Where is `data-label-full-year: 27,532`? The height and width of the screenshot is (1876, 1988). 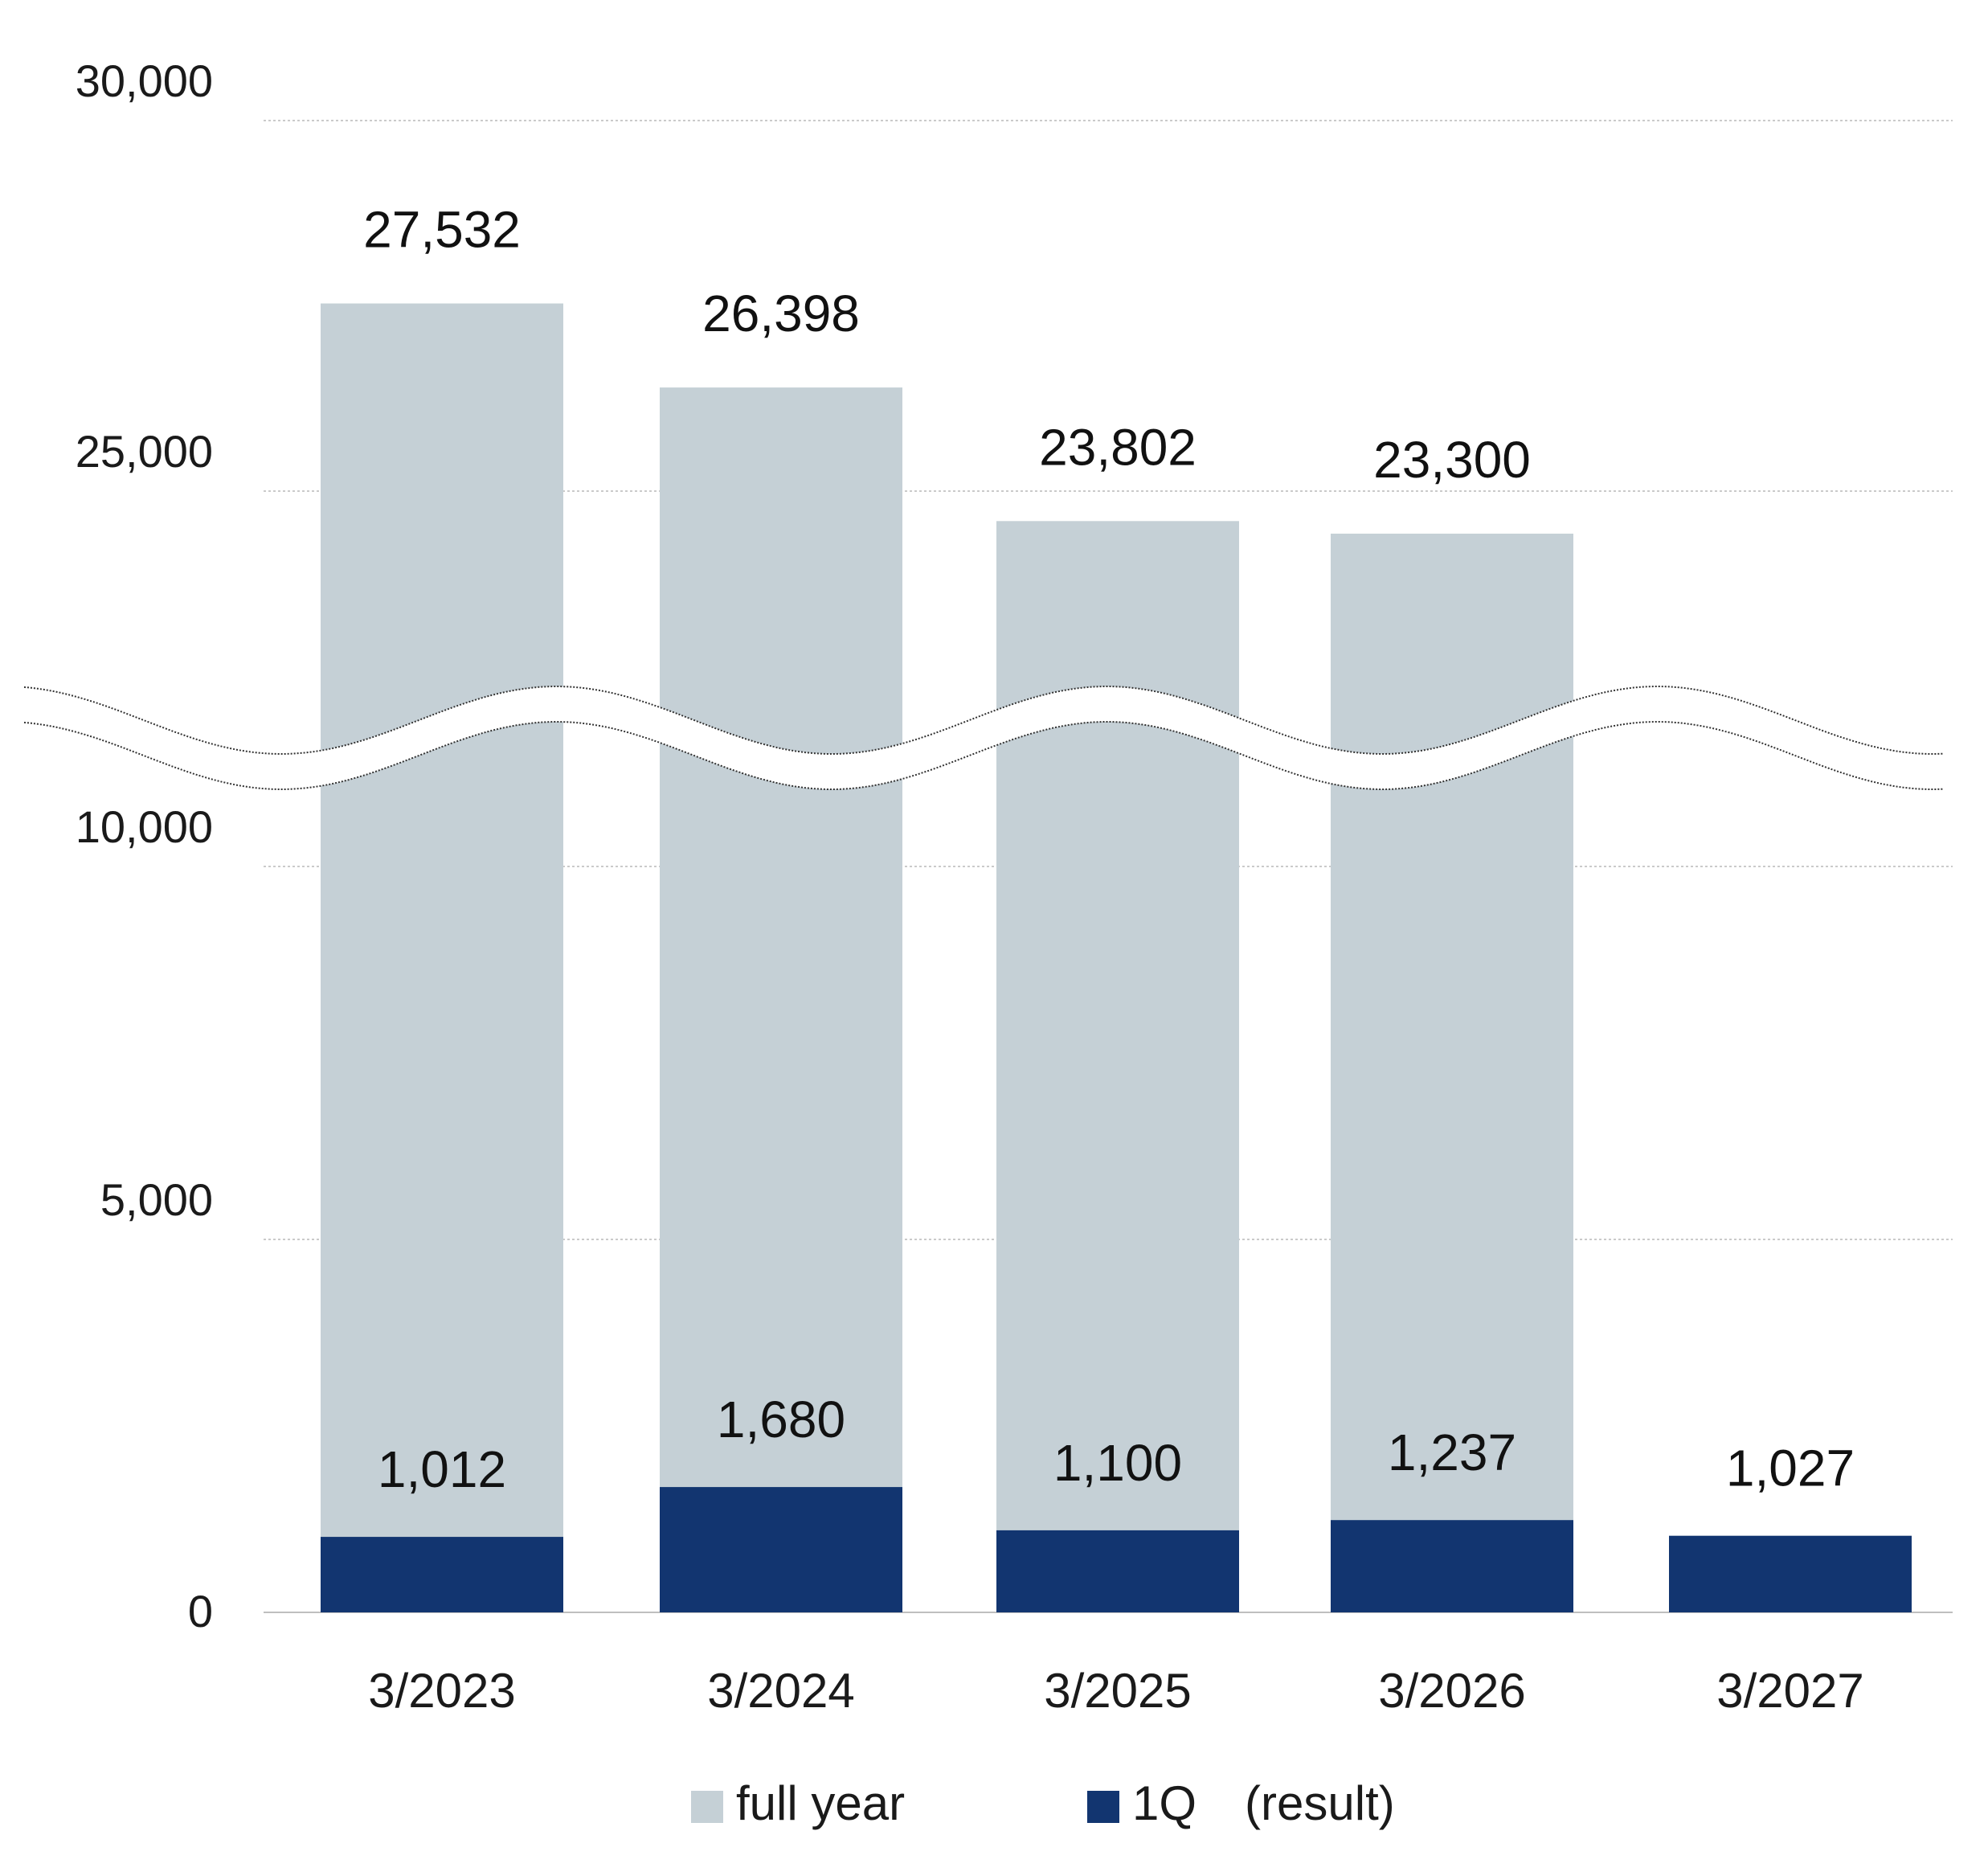
data-label-full-year: 27,532 is located at coordinates (442, 230).